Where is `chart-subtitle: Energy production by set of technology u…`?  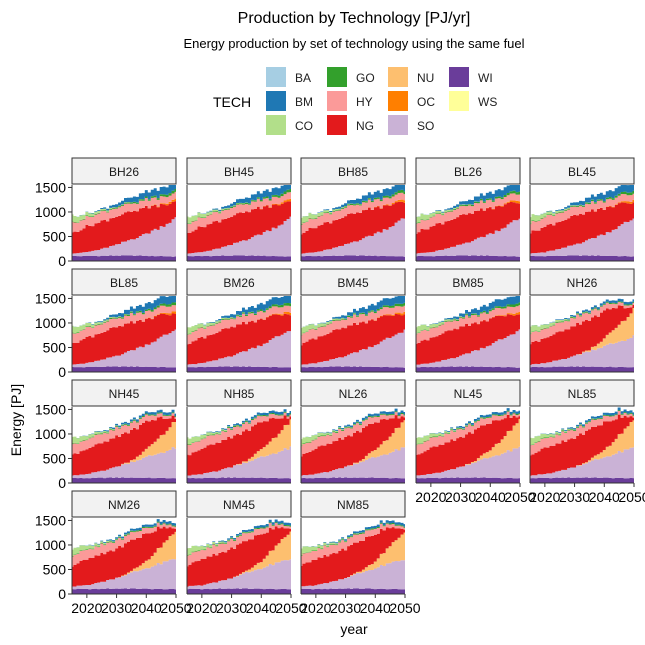 chart-subtitle: Energy production by set of technology u… is located at coordinates (353, 43).